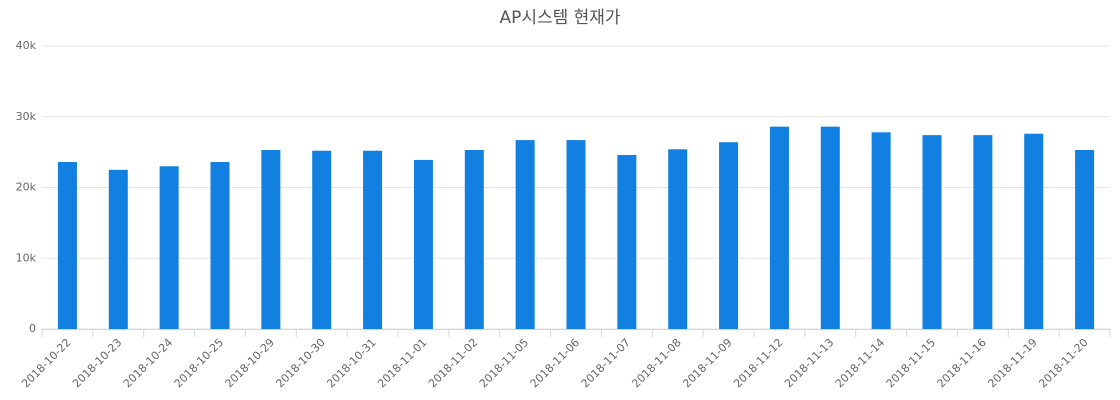 The width and height of the screenshot is (1120, 400). What do you see at coordinates (809, 363) in the screenshot?
I see `x-tick-label: 2018-11-13` at bounding box center [809, 363].